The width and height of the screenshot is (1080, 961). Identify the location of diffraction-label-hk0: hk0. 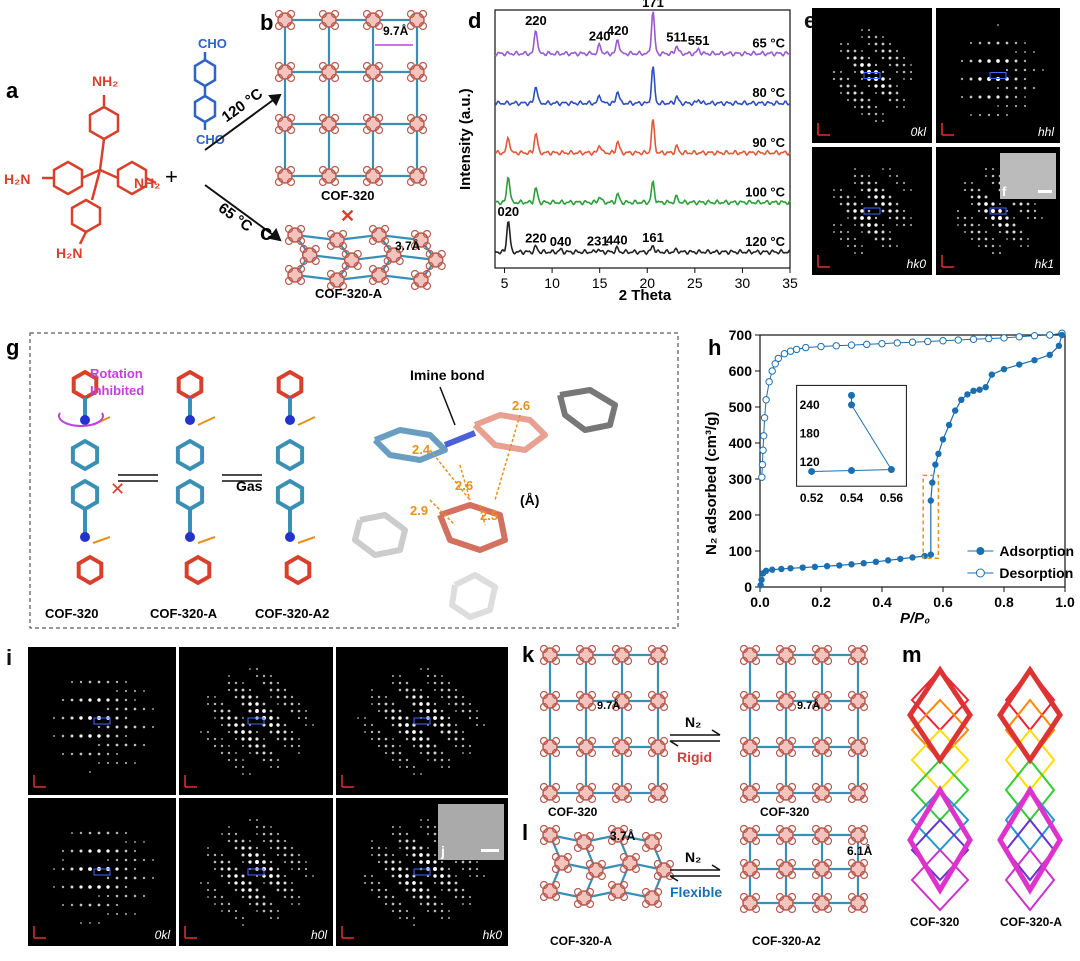
(916, 264).